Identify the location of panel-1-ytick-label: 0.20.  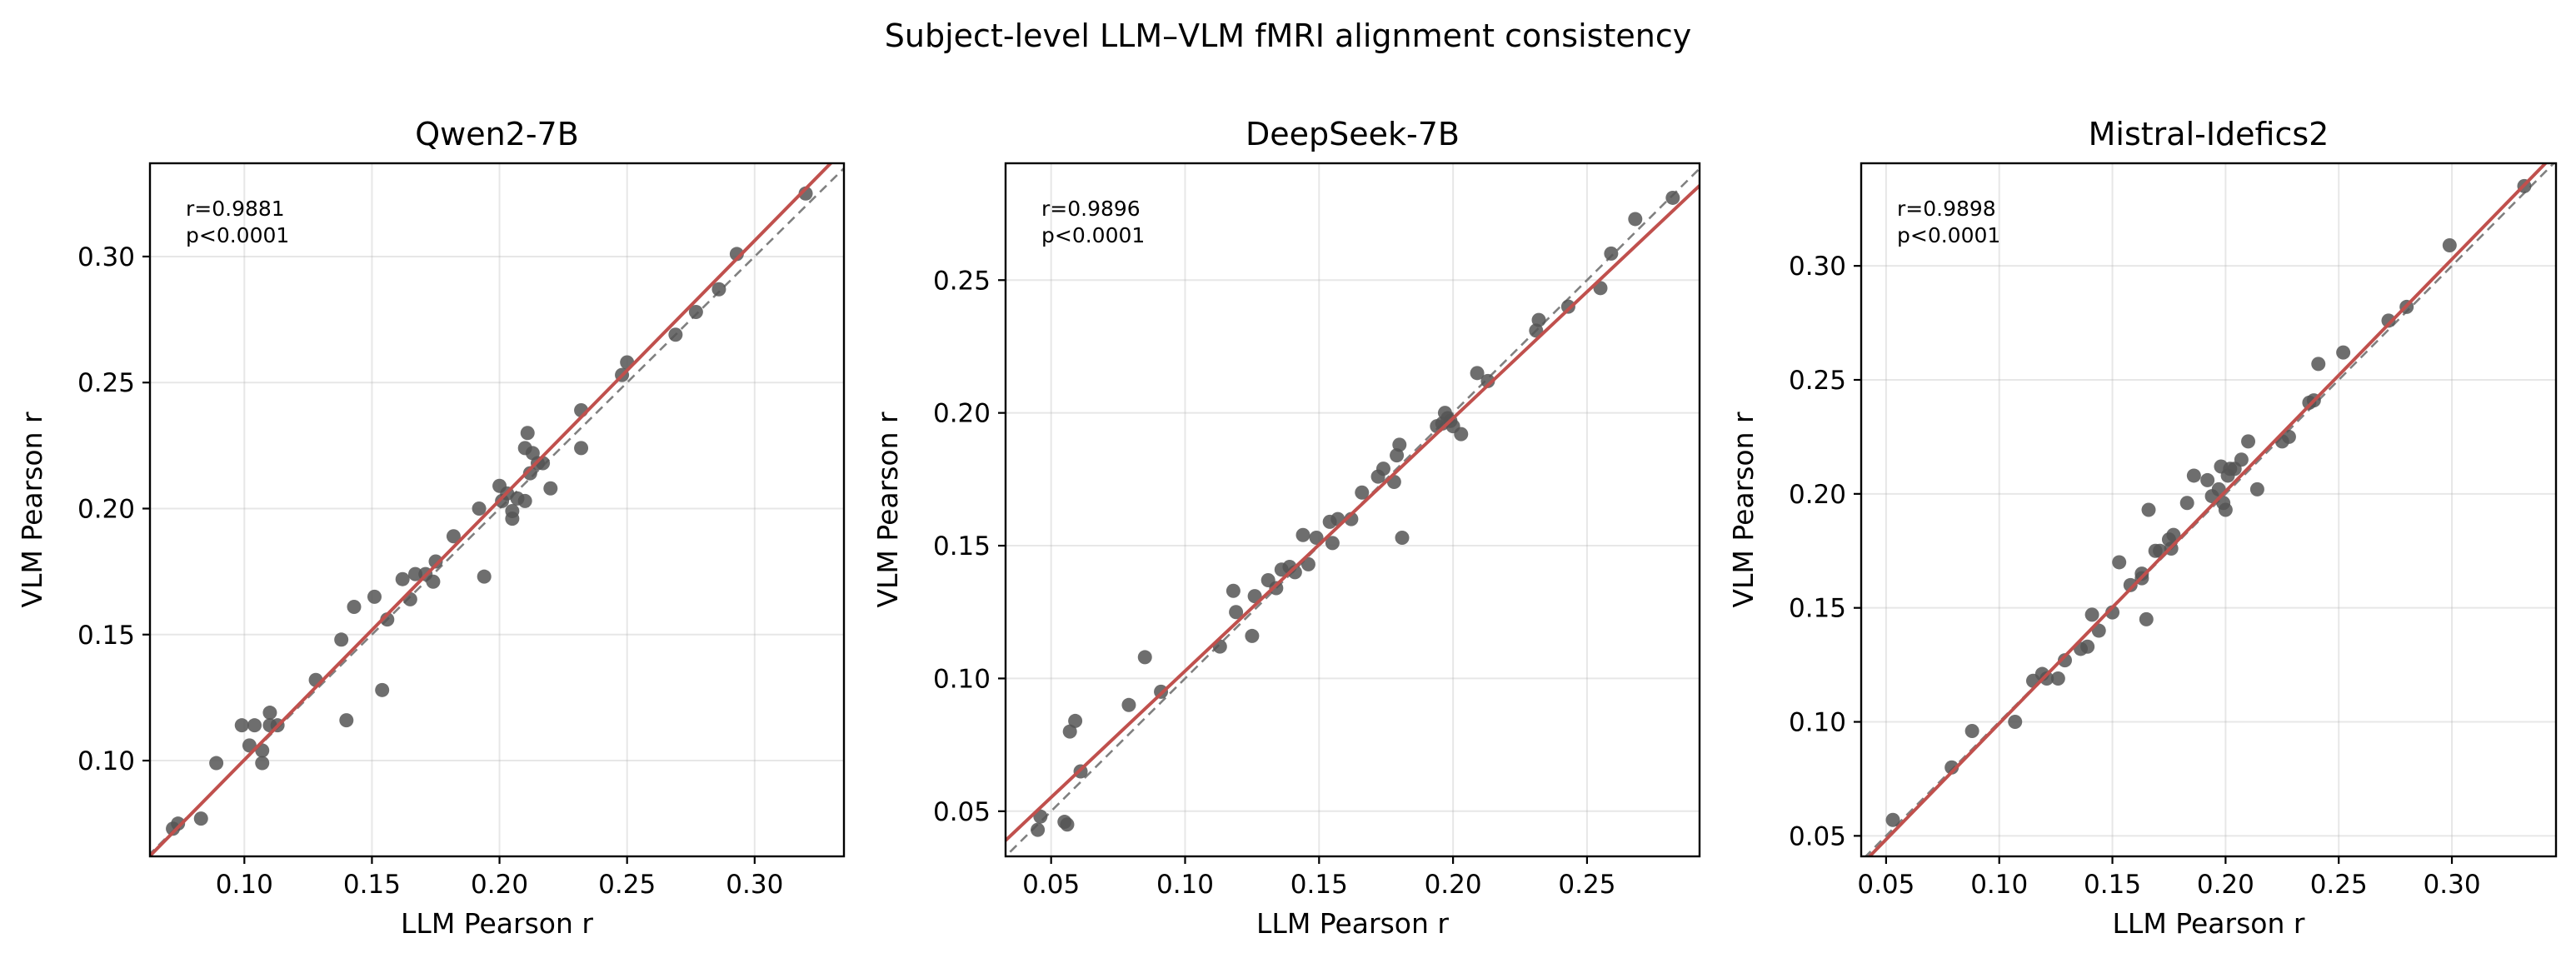
(106, 509).